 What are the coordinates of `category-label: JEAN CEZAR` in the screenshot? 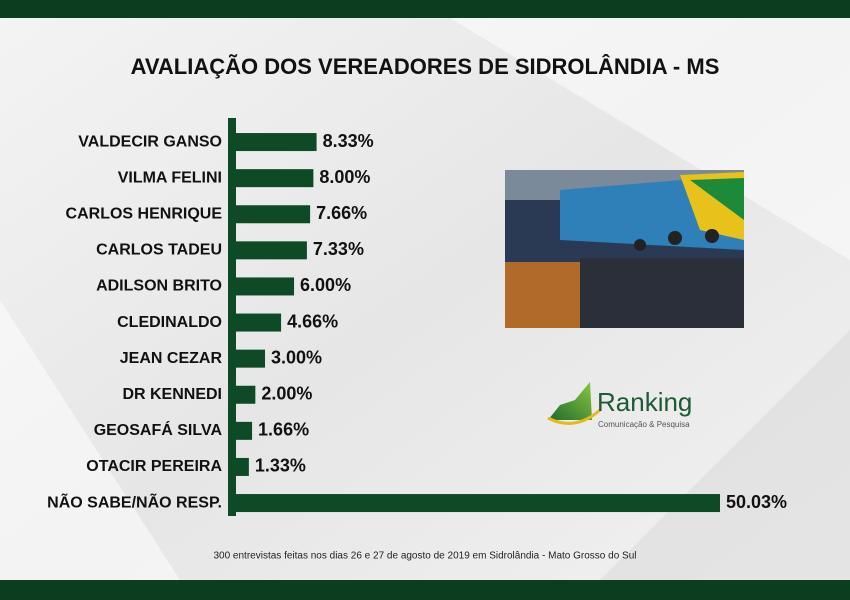 It's located at (171, 358).